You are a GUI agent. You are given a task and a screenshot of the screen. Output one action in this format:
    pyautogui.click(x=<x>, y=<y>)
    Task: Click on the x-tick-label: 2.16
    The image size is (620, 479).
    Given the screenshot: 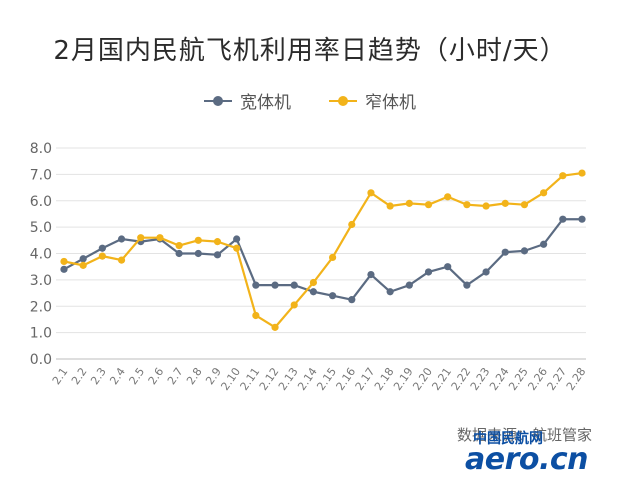 What is the action you would take?
    pyautogui.click(x=346, y=379)
    